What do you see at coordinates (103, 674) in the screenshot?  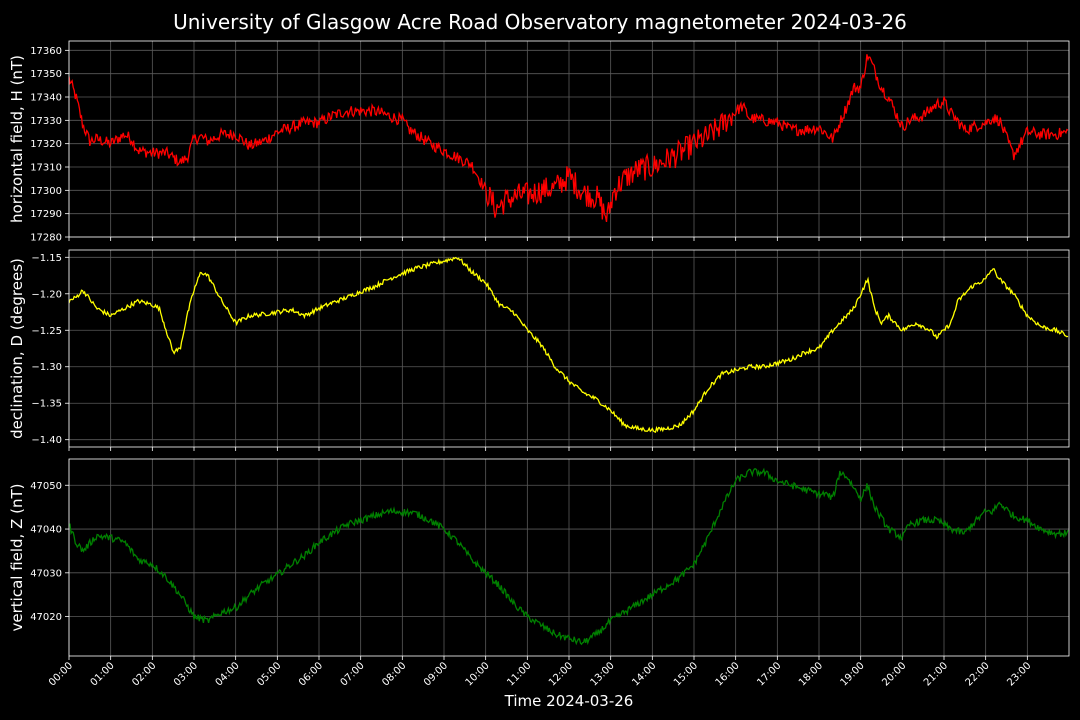 I see `x-tick-label: 01:00` at bounding box center [103, 674].